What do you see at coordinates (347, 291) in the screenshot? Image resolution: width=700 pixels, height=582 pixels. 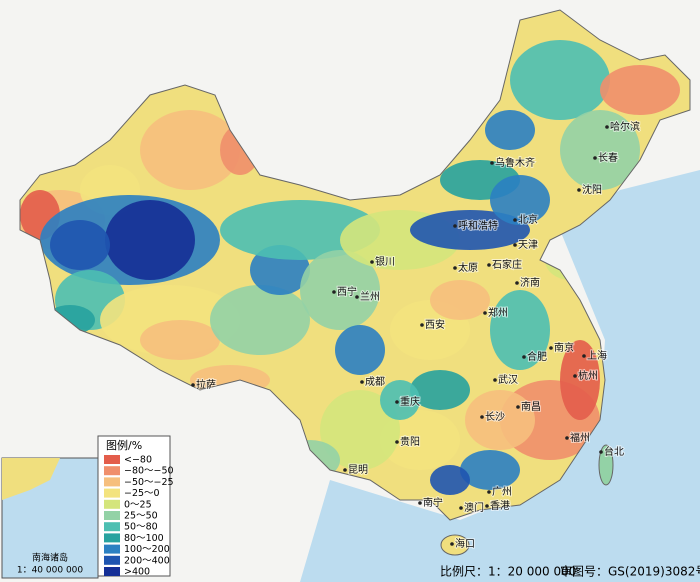 I see `city-label: 西宁` at bounding box center [347, 291].